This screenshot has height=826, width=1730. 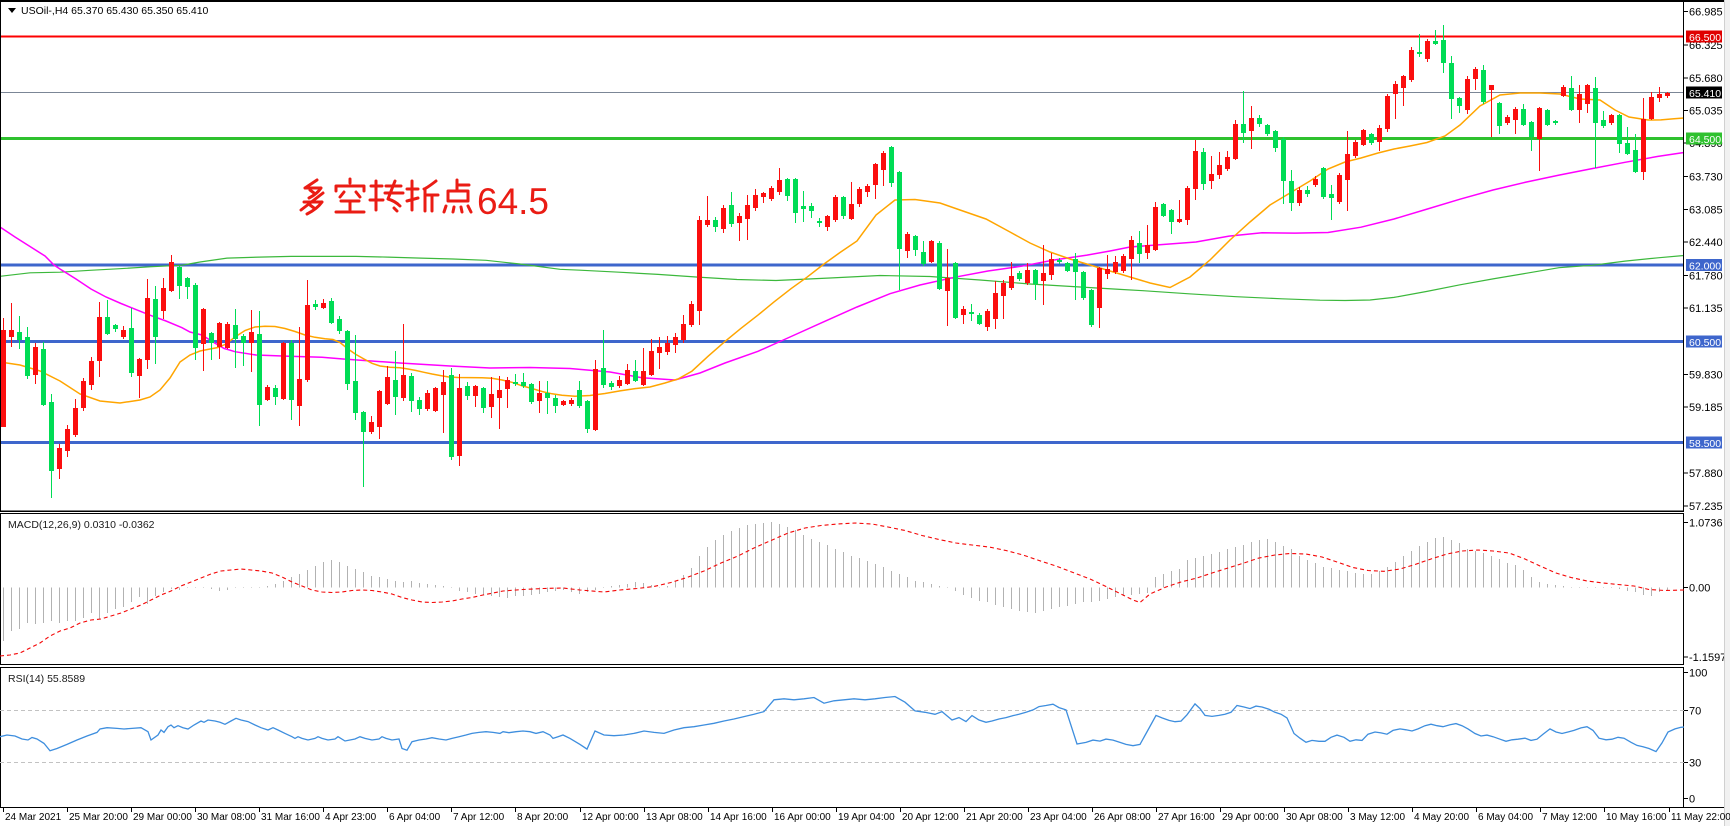 I want to click on svg-text: 4 May 20:00, so click(x=1441, y=817).